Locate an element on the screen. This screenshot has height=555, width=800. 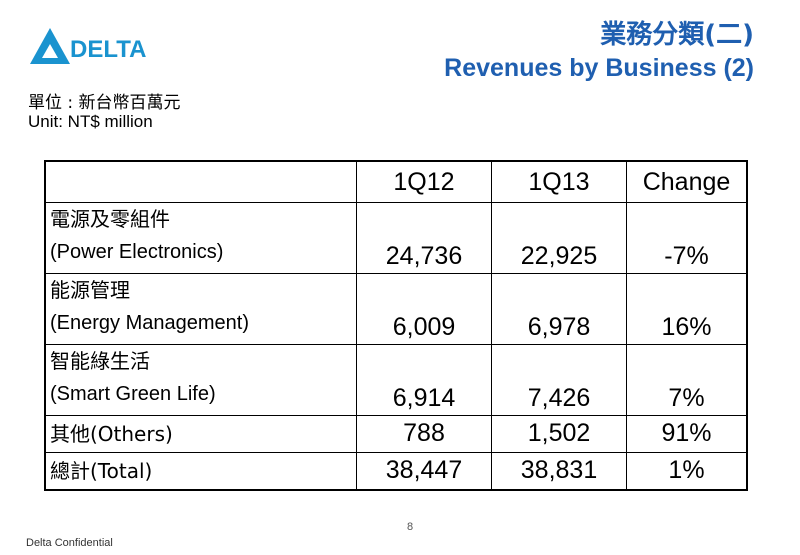
table-row: 智能綠生活 (Smart Green Life) 6,914 7,426 7% is located at coordinates (396, 380).